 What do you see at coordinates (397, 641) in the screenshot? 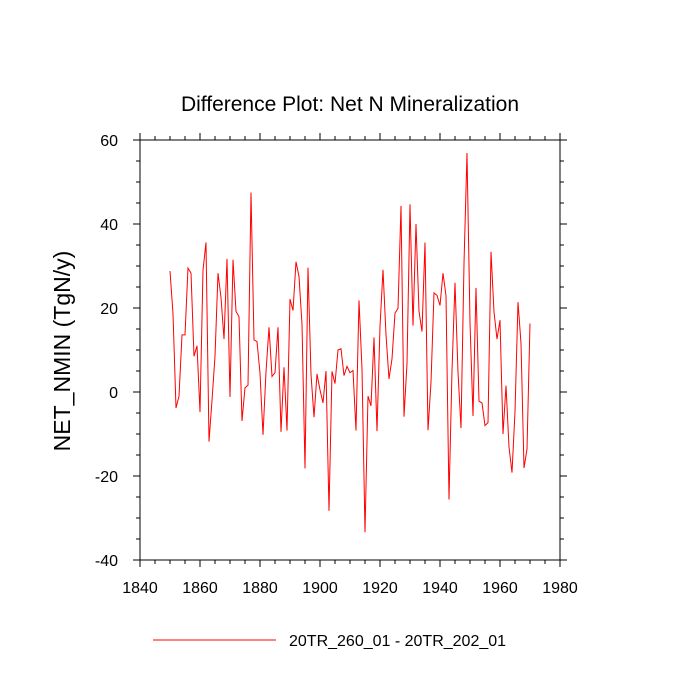
I see `legend-label: 20TR_260_01 - 20TR_202_01` at bounding box center [397, 641].